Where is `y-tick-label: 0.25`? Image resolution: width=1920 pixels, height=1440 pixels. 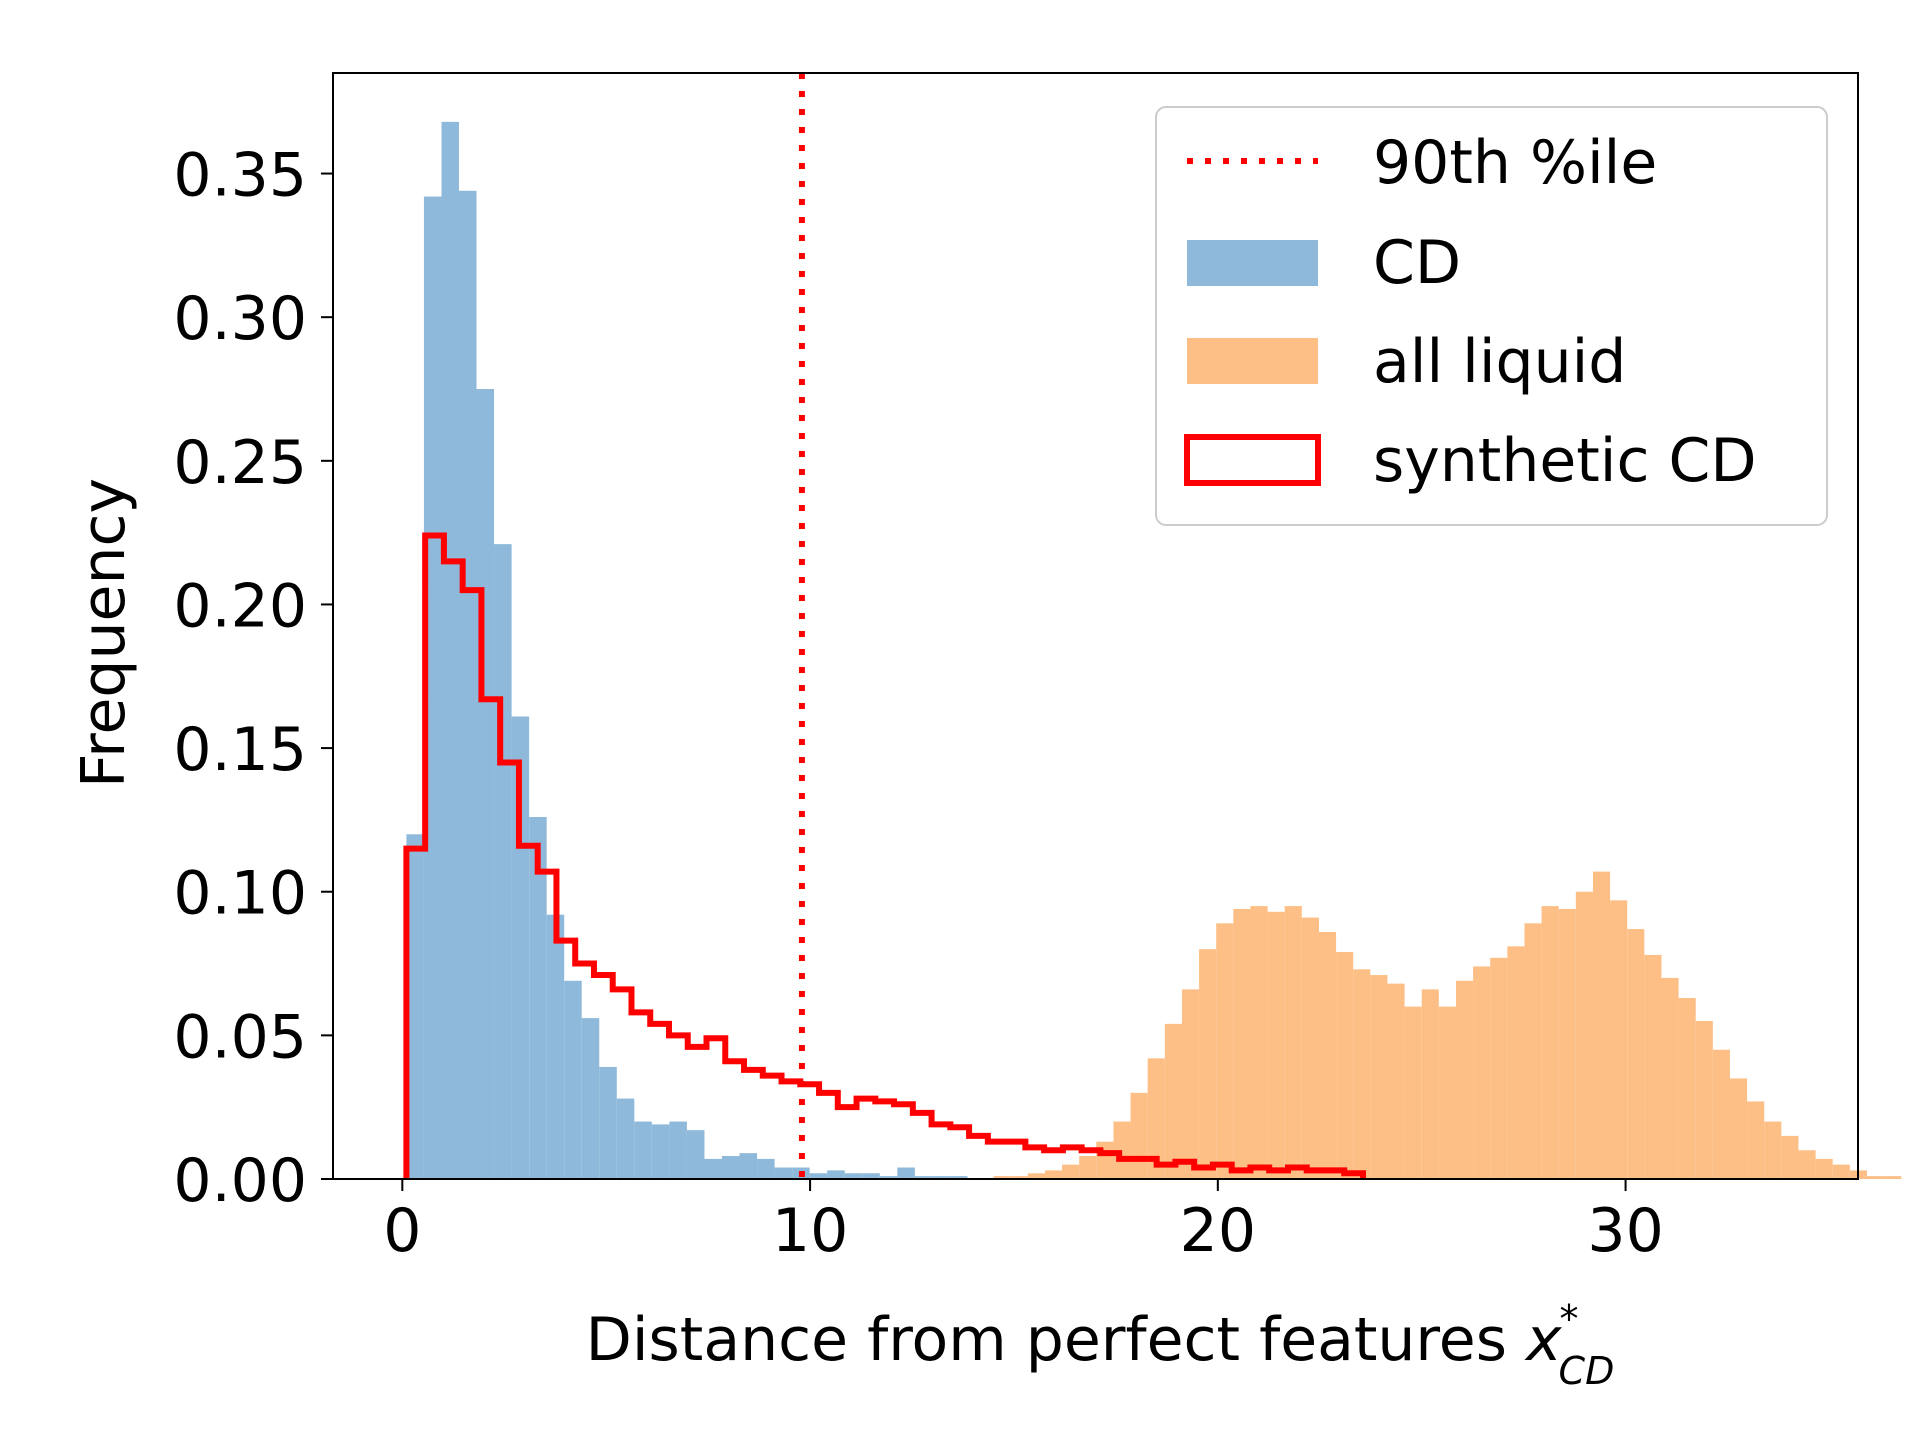 y-tick-label: 0.25 is located at coordinates (240, 463).